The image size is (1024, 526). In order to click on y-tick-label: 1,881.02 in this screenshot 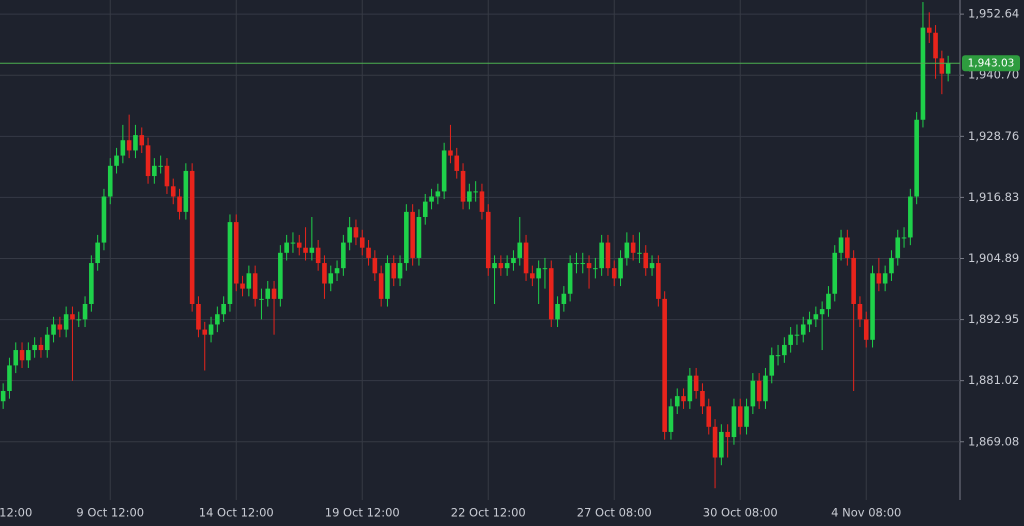, I will do `click(993, 380)`.